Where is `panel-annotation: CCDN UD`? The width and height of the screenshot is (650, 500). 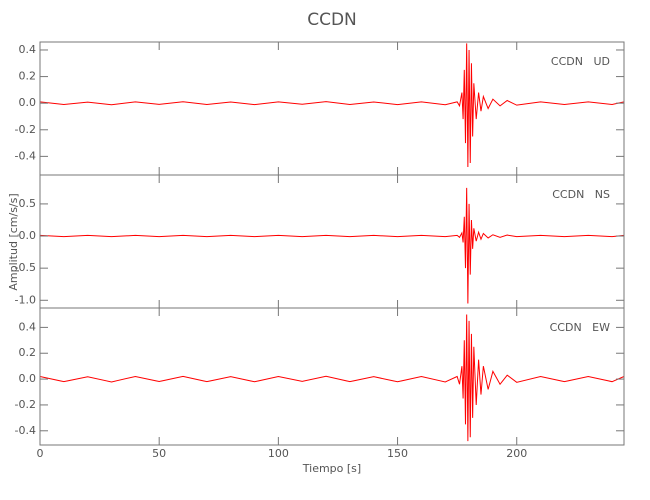
panel-annotation: CCDN UD is located at coordinates (580, 61).